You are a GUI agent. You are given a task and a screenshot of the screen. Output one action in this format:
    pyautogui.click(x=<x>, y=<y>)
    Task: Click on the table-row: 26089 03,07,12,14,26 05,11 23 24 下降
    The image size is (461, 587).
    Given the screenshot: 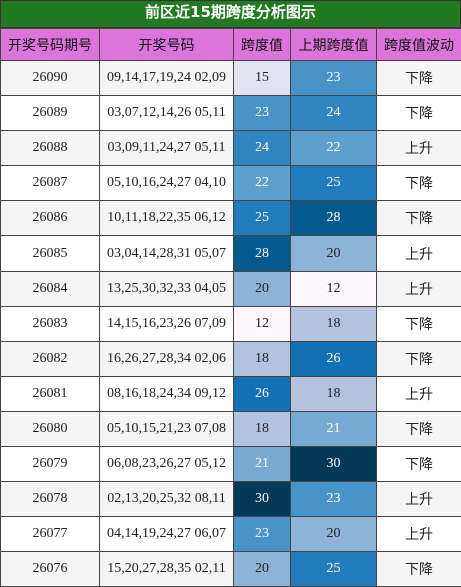 What is the action you would take?
    pyautogui.click(x=230, y=113)
    